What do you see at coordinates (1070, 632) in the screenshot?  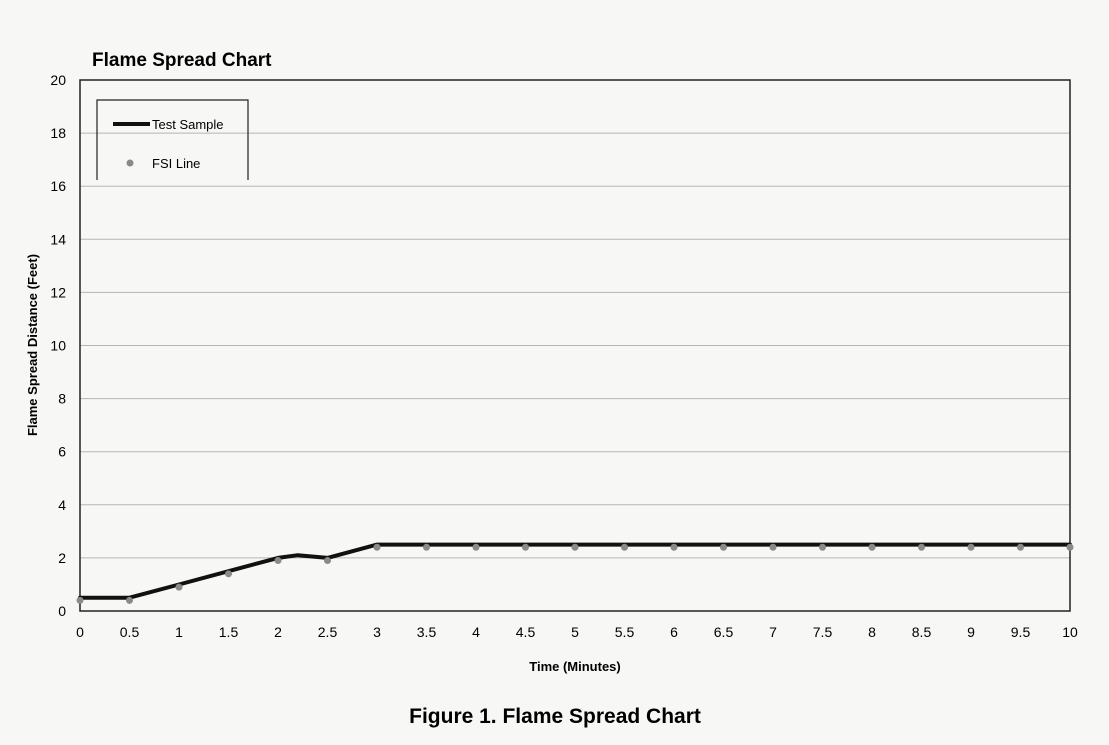 I see `x-tick-label: 10` at bounding box center [1070, 632].